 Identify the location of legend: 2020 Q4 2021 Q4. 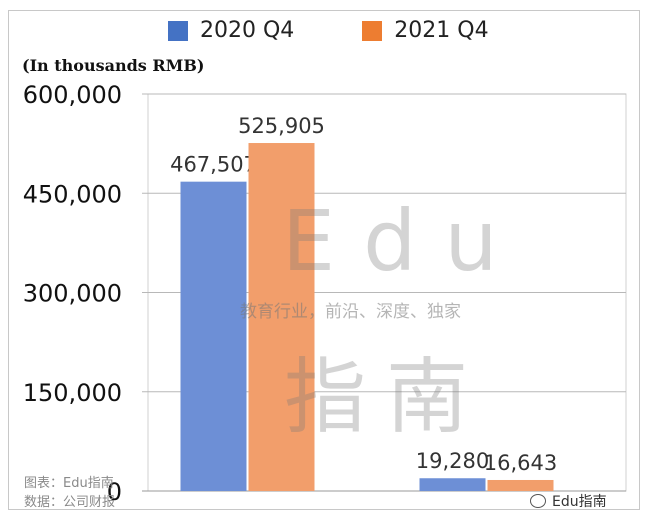
(328, 30).